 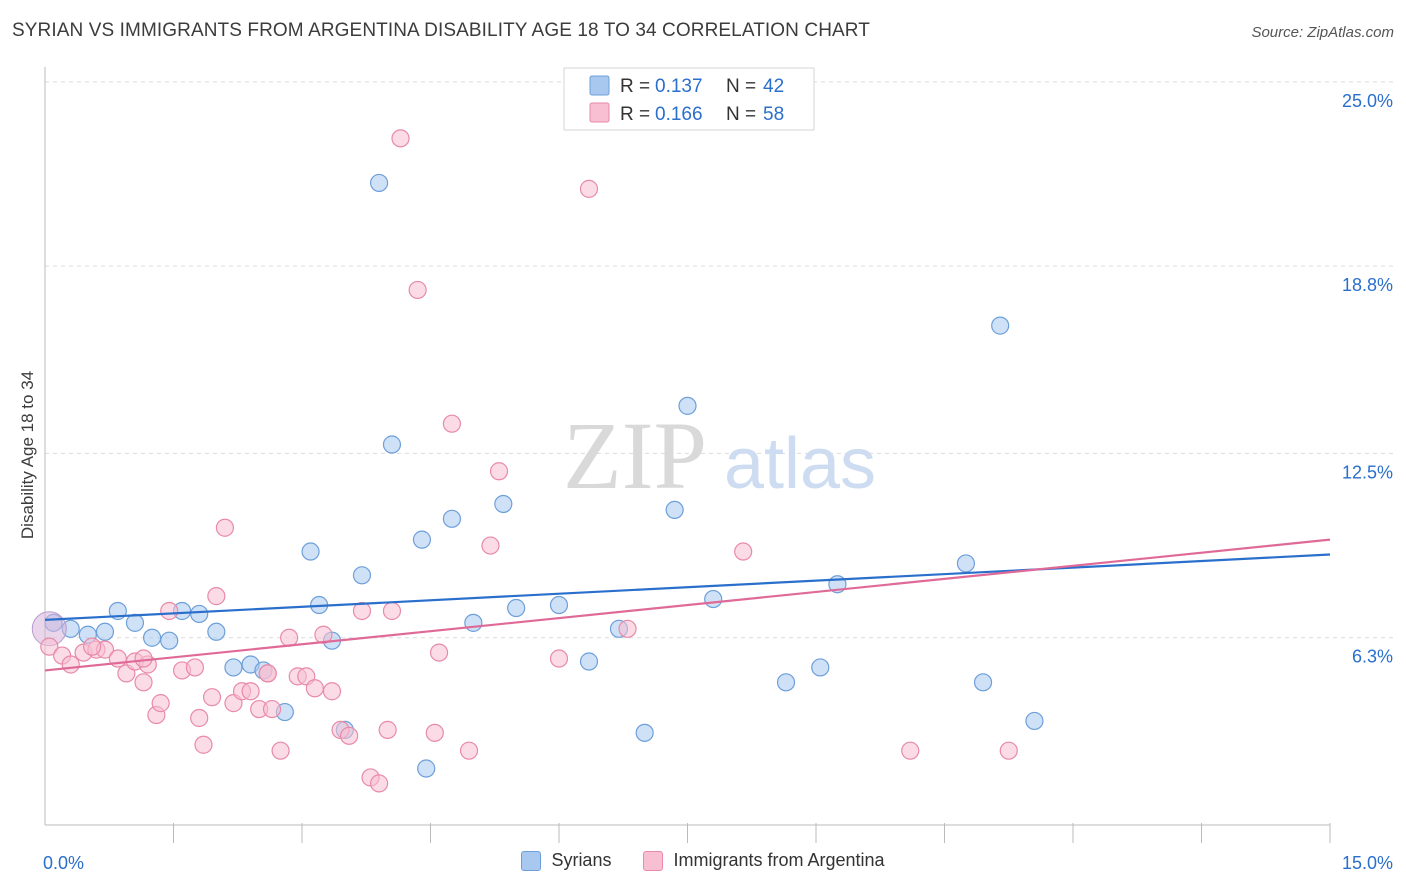 I want to click on legend-swatch-argentina-bottom, so click(x=653, y=860).